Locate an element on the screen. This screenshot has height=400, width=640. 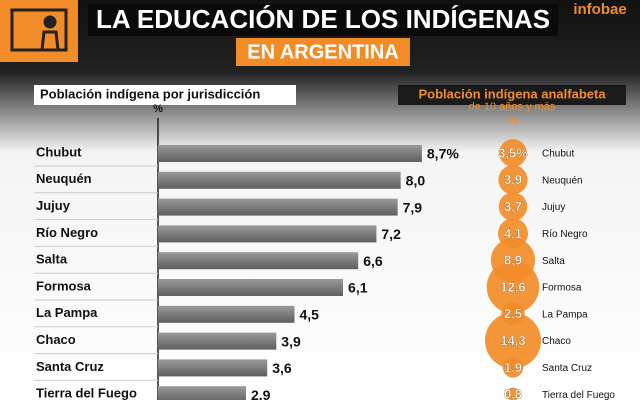
bubble-title: Población indígena analfabeta is located at coordinates (512, 93).